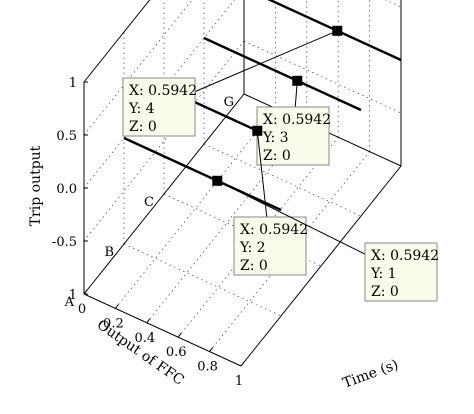 This screenshot has height=414, width=474. What do you see at coordinates (36, 185) in the screenshot?
I see `z-axis-label: Trip output` at bounding box center [36, 185].